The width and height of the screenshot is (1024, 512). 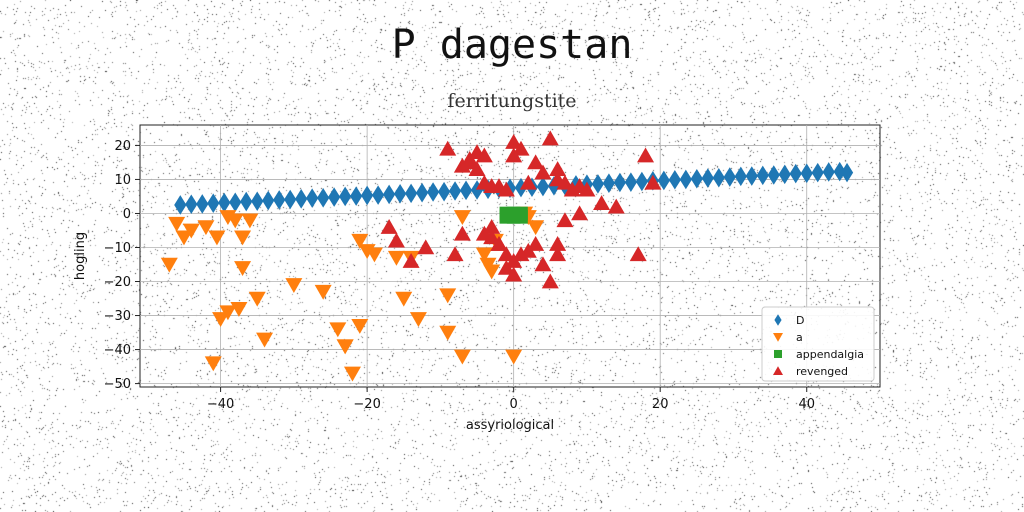 I want to click on x-tick-label: −20, so click(x=366, y=404).